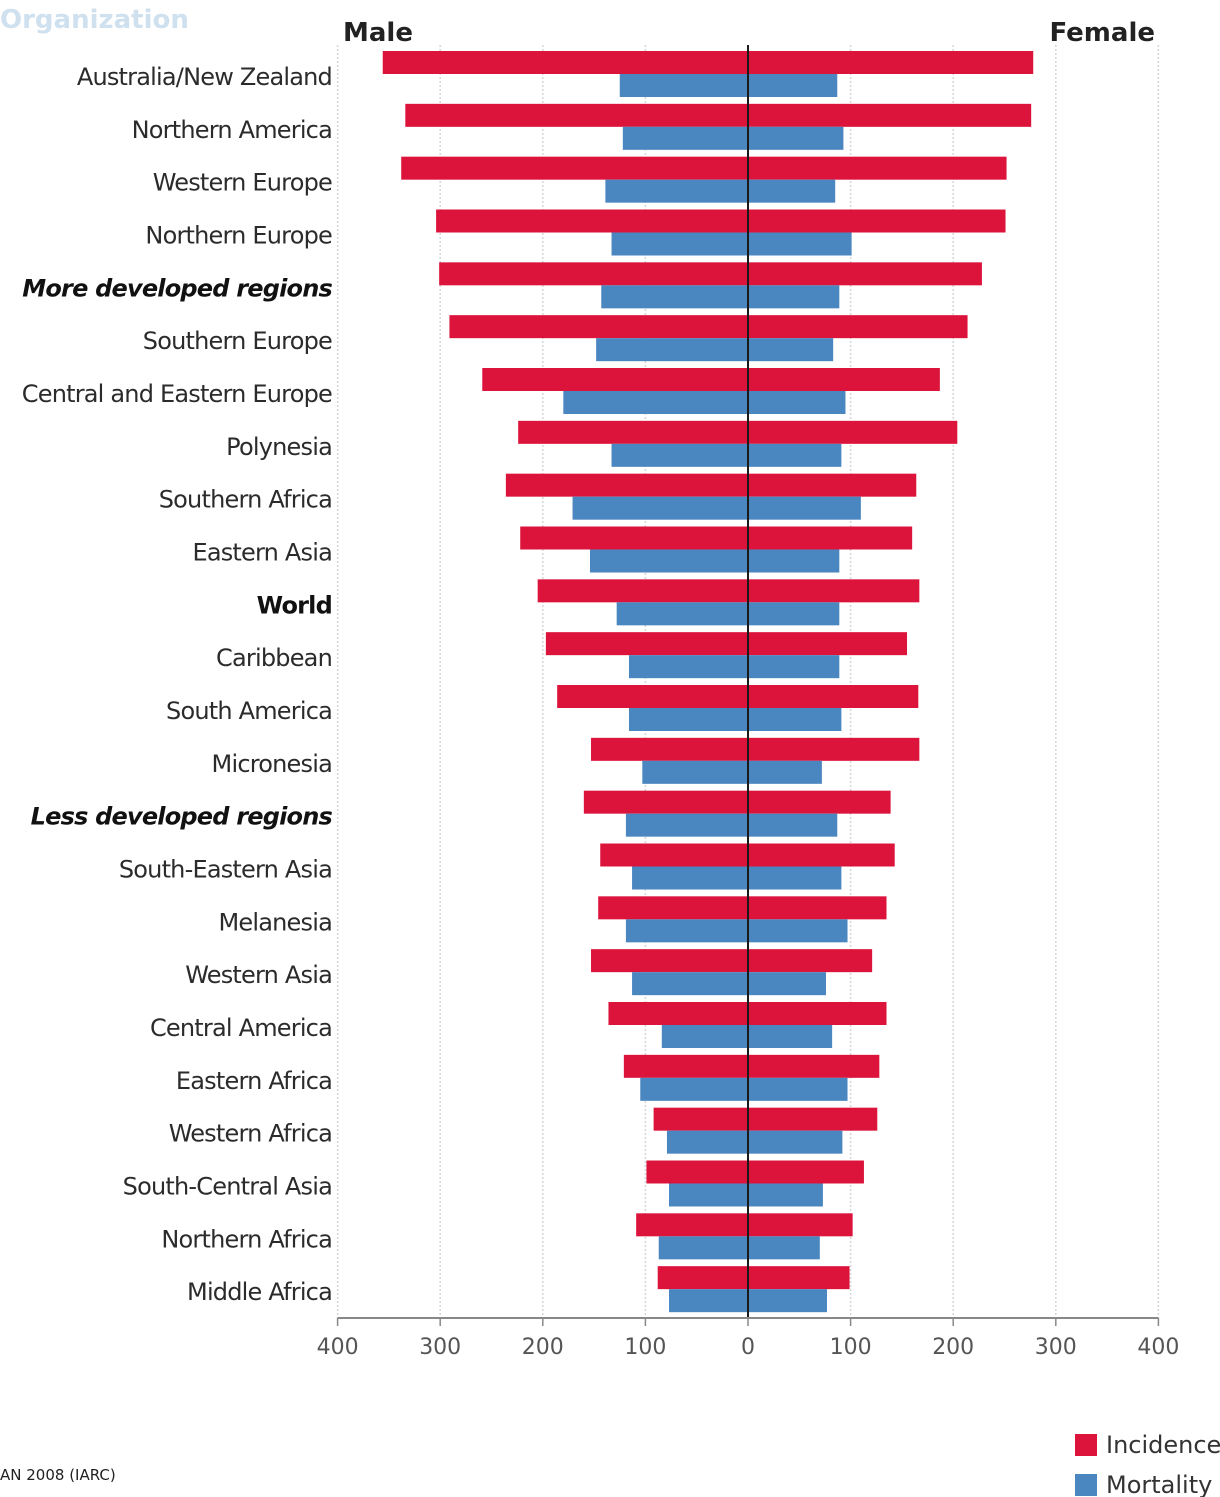 The height and width of the screenshot is (1497, 1220). Describe the element at coordinates (793, 825) in the screenshot. I see `mortality-female-bar-less-developed-regions` at that location.